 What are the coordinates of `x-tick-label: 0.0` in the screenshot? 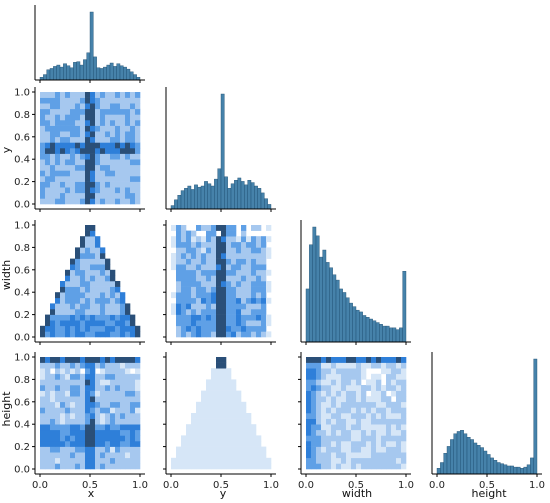 It's located at (40, 485).